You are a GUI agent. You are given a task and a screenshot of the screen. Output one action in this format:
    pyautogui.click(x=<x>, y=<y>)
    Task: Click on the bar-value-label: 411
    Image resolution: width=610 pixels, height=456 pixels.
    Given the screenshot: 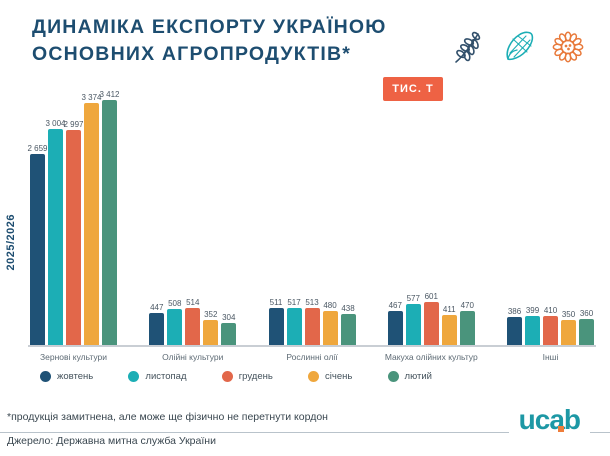 What is the action you would take?
    pyautogui.click(x=449, y=309)
    